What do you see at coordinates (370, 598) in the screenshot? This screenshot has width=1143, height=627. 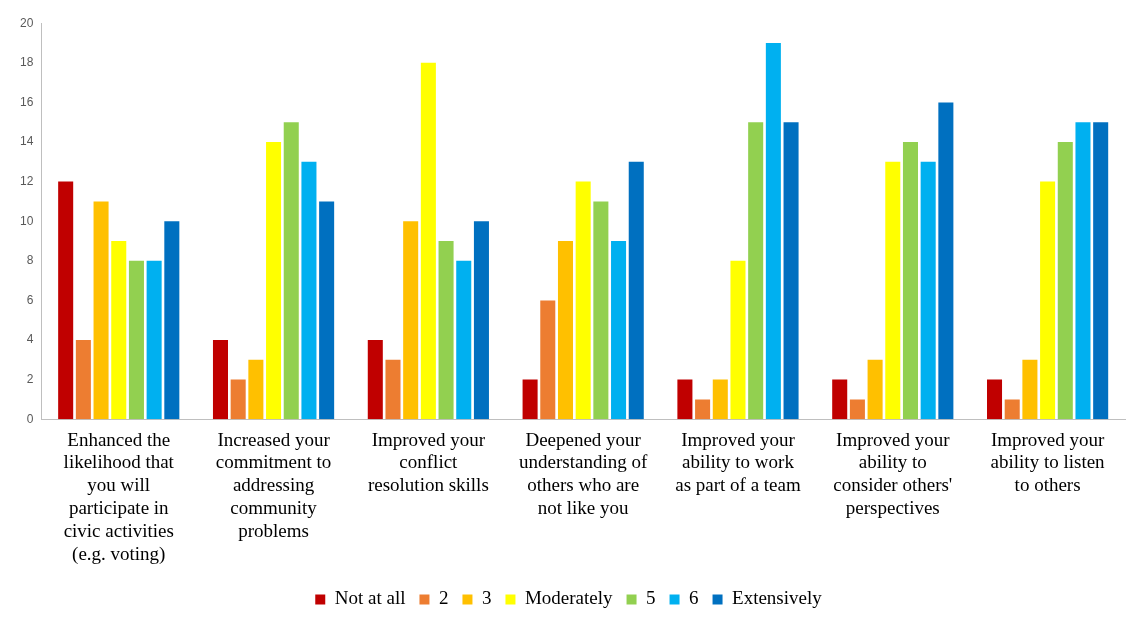 I see `legend-label: Not at all` at bounding box center [370, 598].